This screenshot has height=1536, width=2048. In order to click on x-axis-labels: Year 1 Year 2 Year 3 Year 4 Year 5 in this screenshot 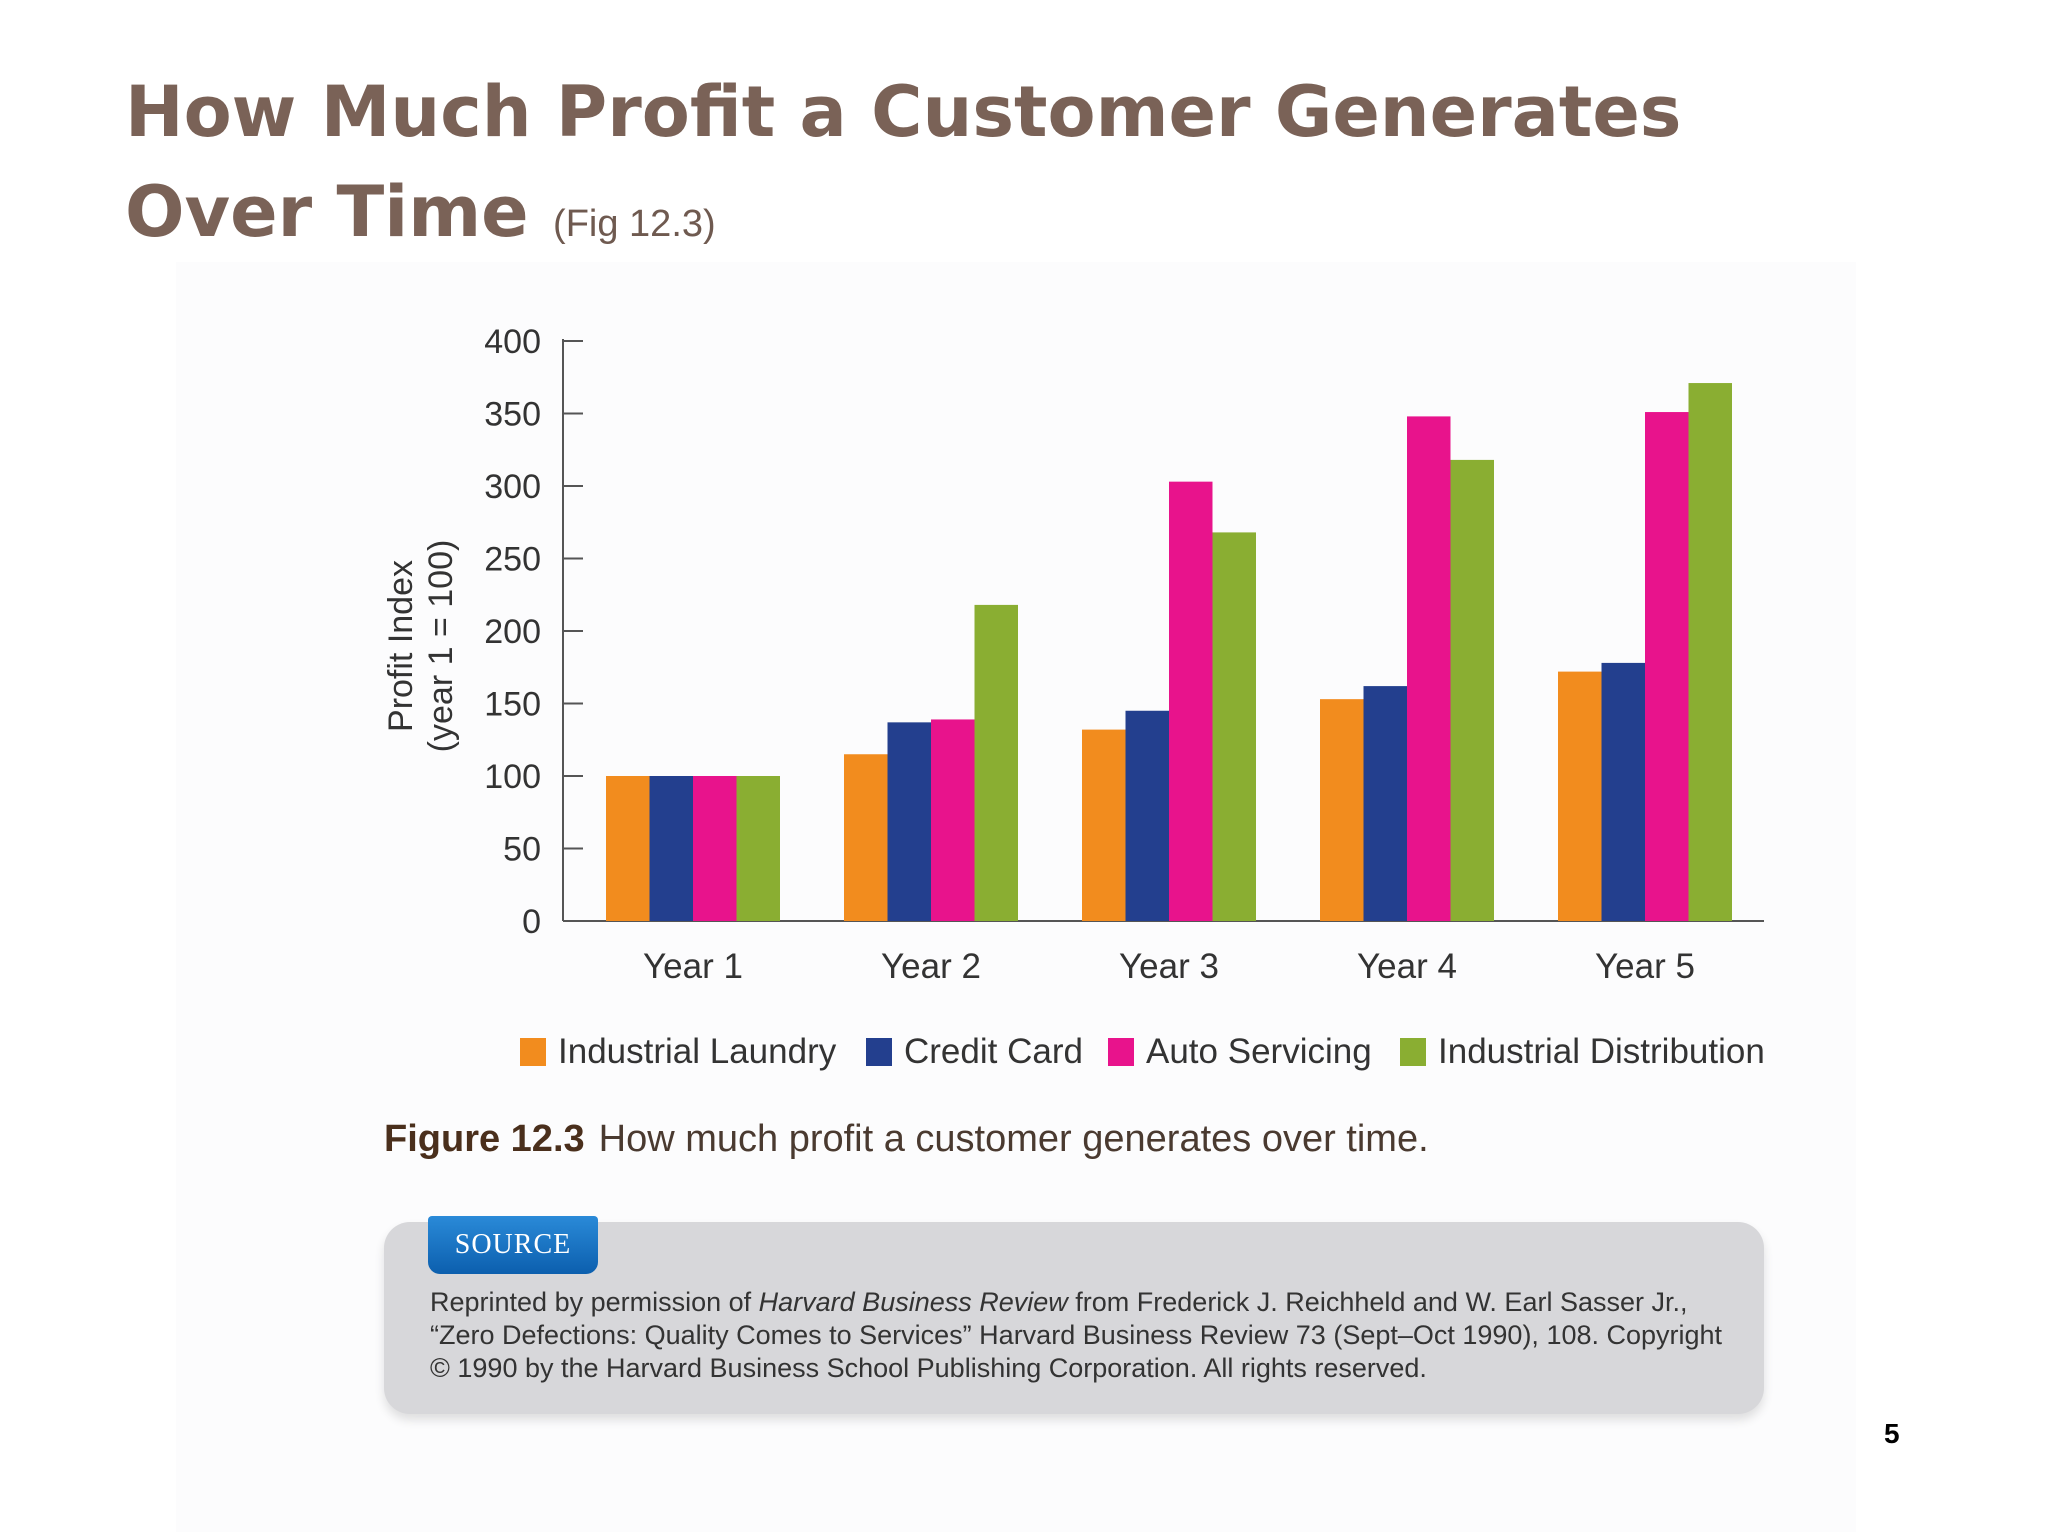, I will do `click(1169, 966)`.